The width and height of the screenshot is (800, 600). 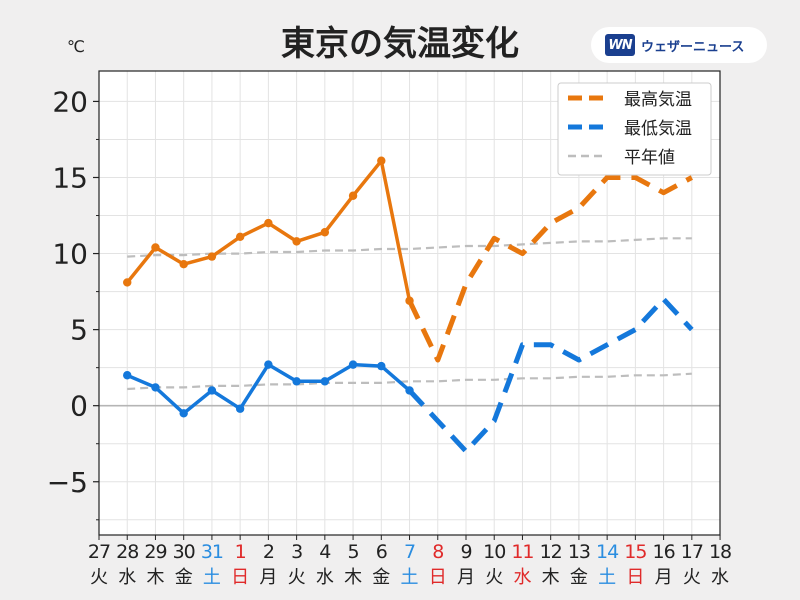 What do you see at coordinates (127, 552) in the screenshot?
I see `x-tick-label-date: 28` at bounding box center [127, 552].